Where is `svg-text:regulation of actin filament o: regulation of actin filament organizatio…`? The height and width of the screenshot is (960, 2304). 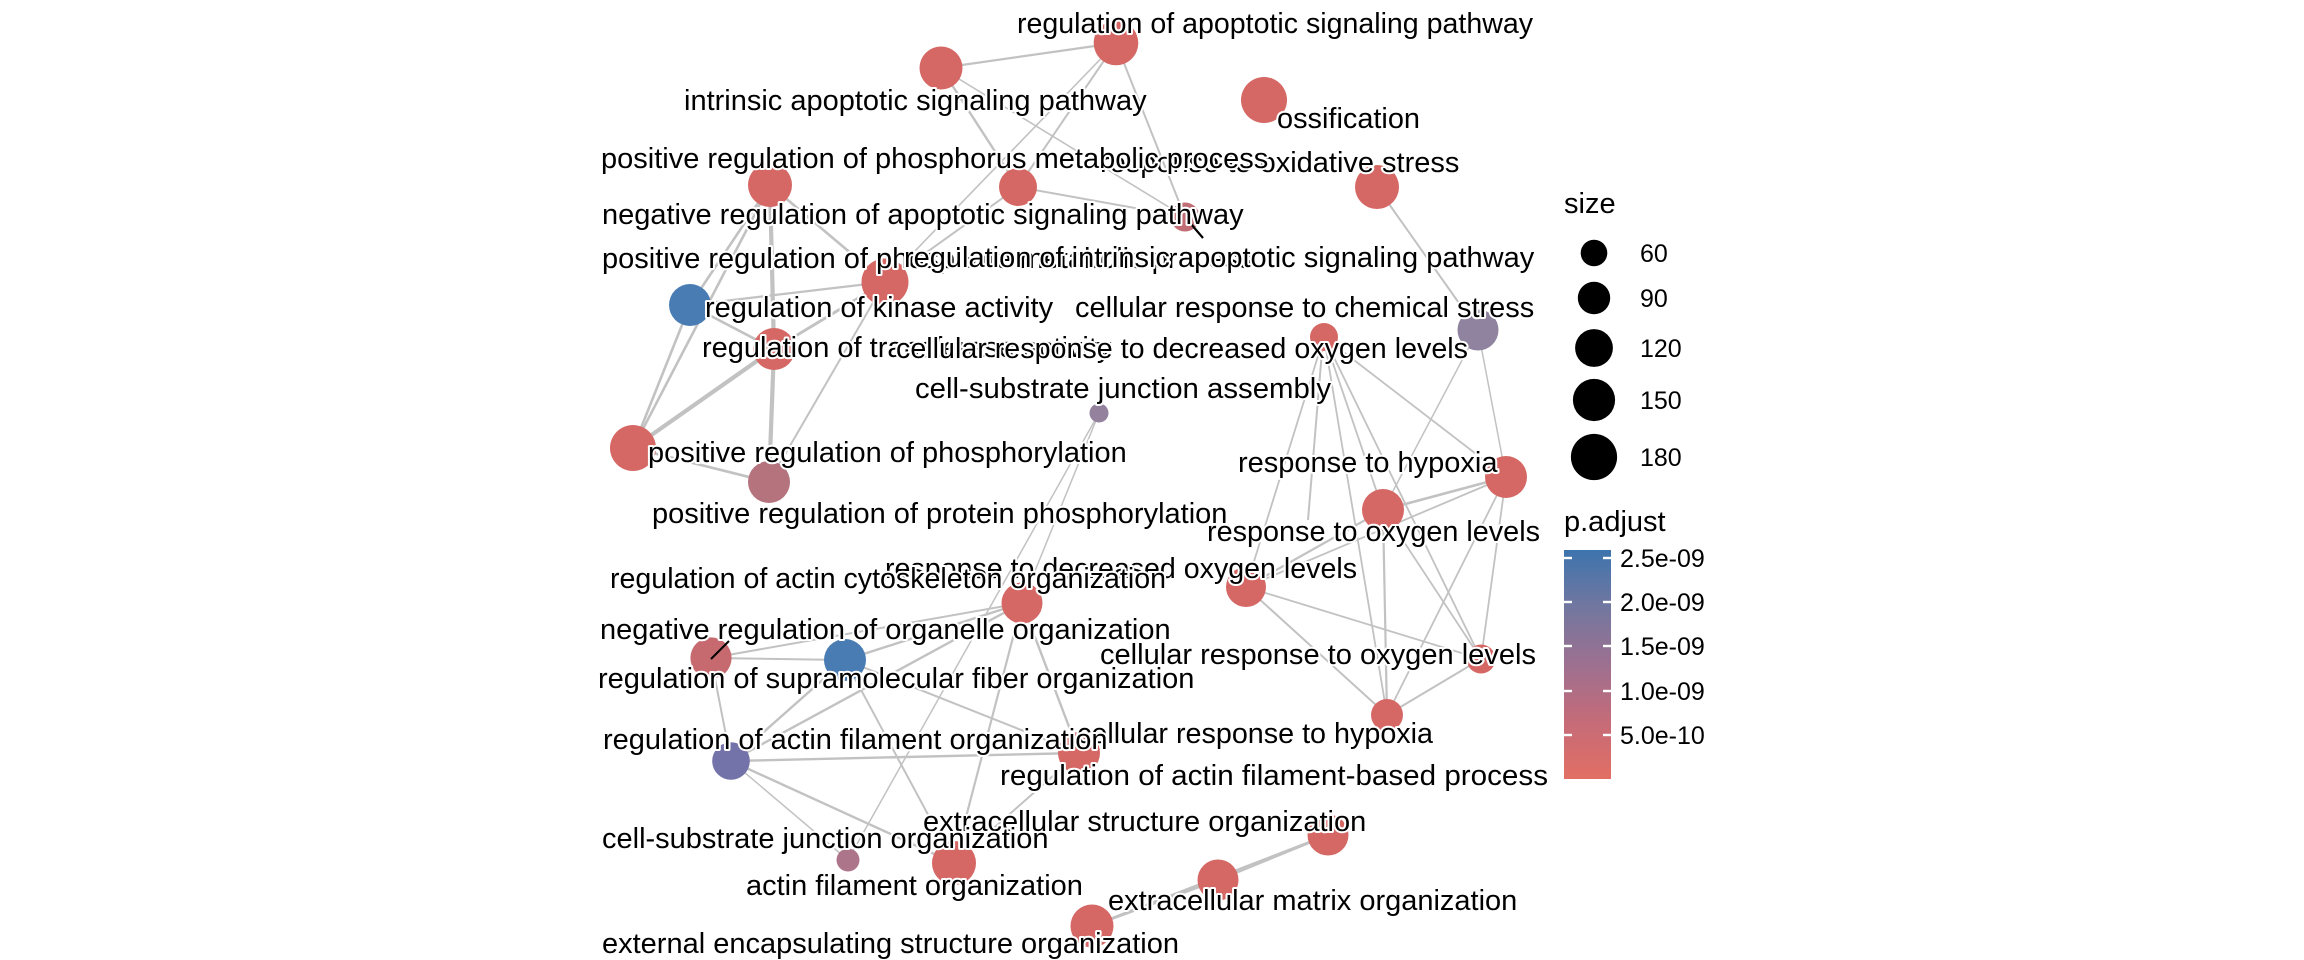
svg-text:regulation of actin filament o: regulation of actin filament organizatio… is located at coordinates (855, 740).